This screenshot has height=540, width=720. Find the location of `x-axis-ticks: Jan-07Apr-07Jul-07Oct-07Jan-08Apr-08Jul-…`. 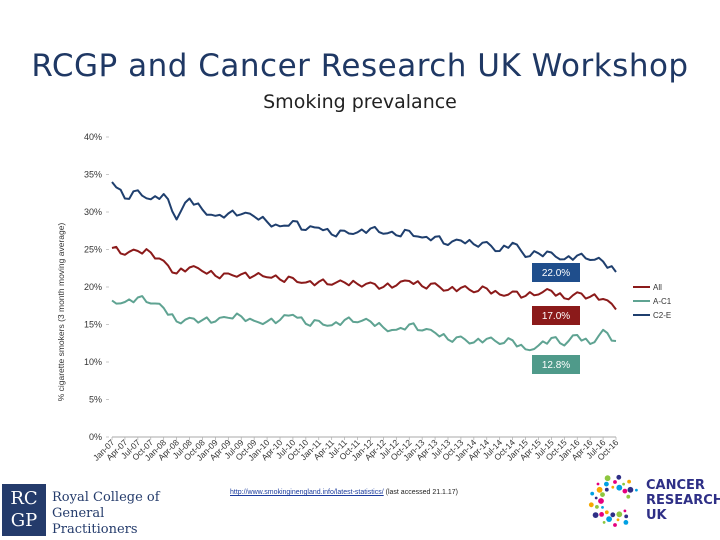

x-axis-ticks: Jan-07Apr-07Jul-07Oct-07Jan-08Apr-08Jul-… is located at coordinates (356, 450).